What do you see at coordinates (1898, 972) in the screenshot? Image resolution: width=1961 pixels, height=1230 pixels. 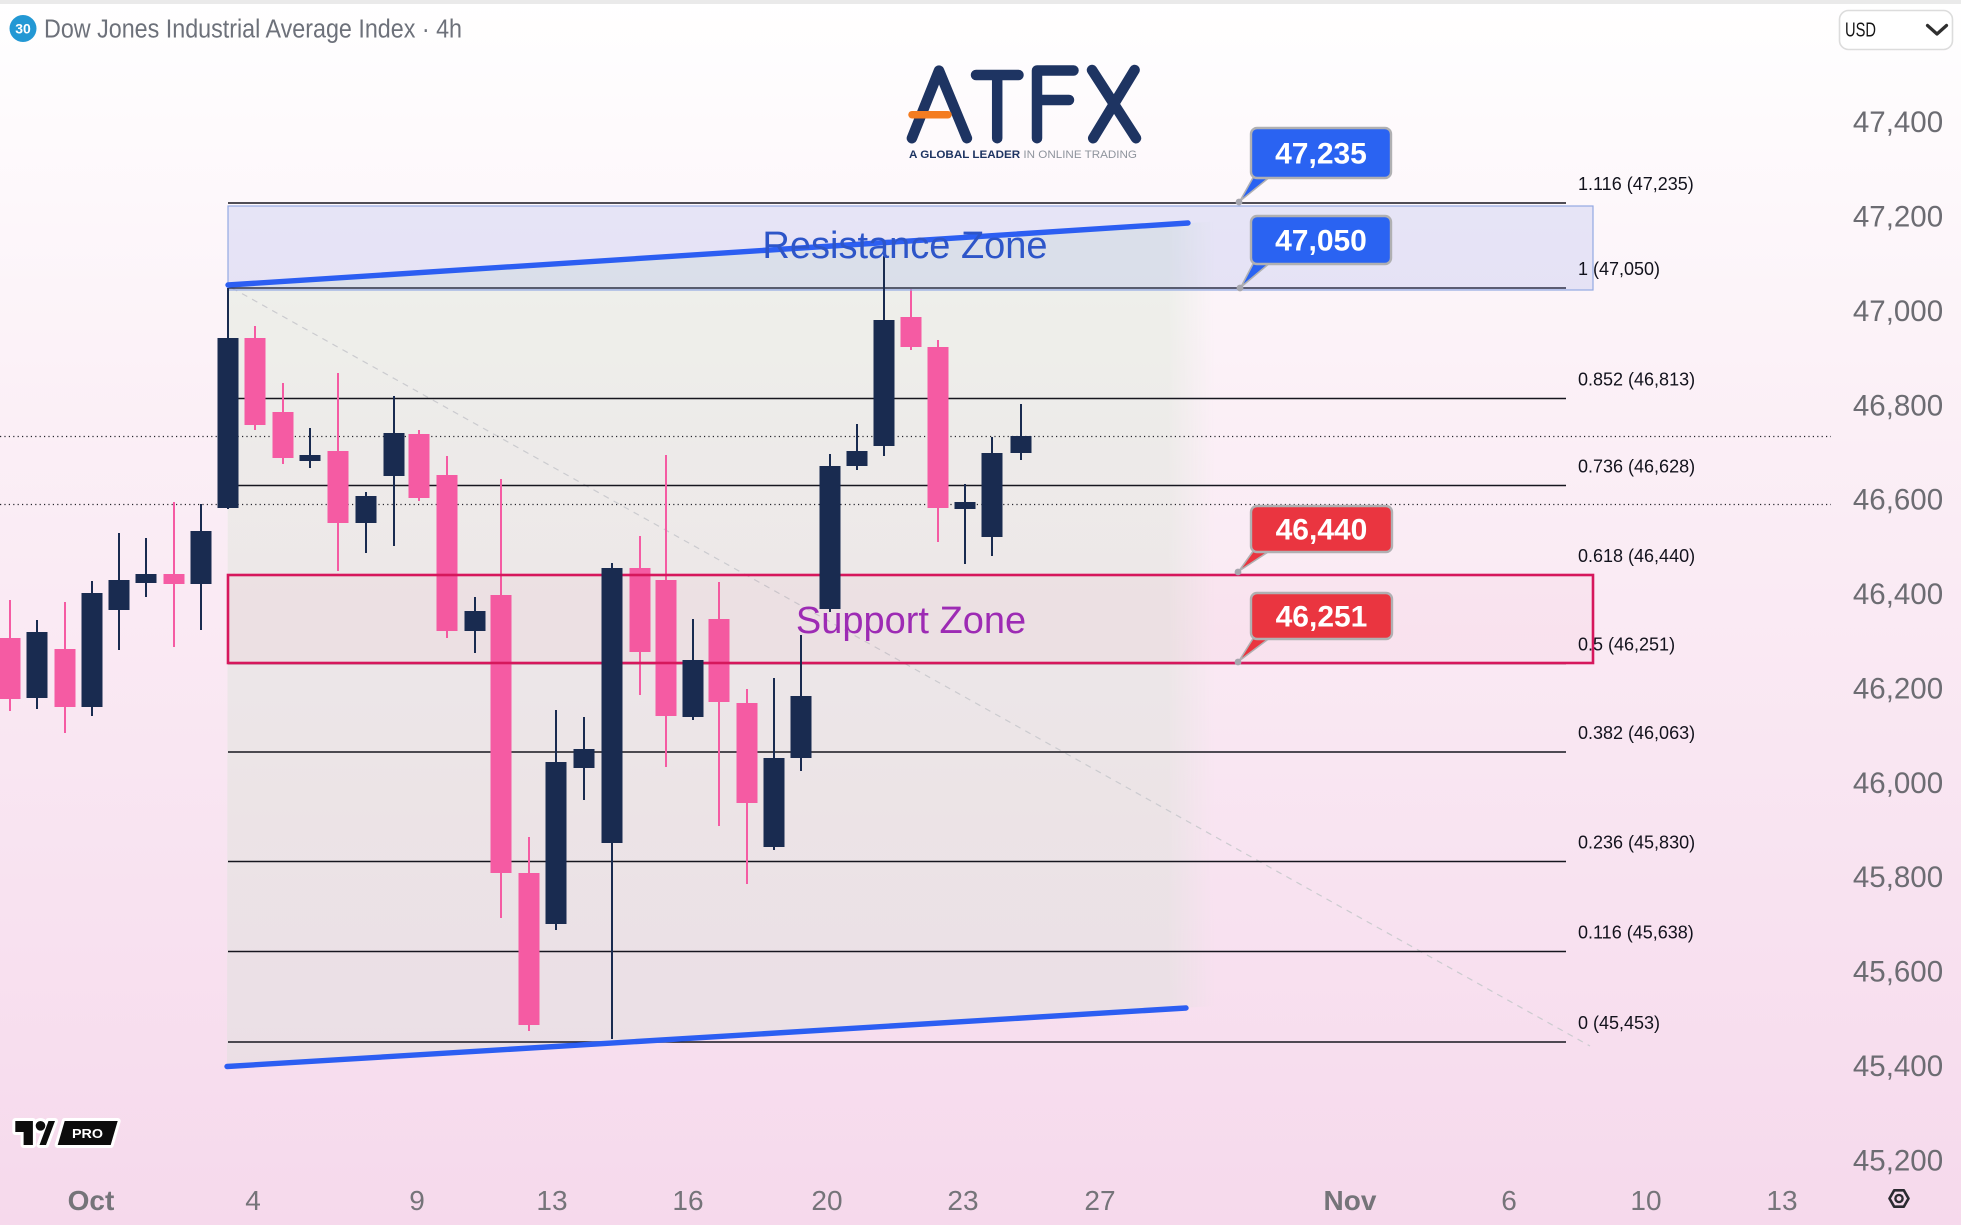 I see `svg-text: 45,600` at bounding box center [1898, 972].